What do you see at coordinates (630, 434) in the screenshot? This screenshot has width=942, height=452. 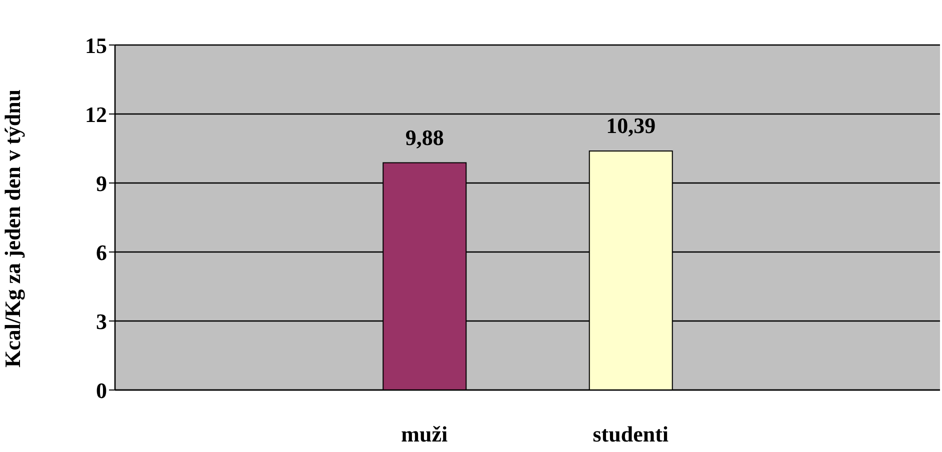 I see `x-tick-label: studenti` at bounding box center [630, 434].